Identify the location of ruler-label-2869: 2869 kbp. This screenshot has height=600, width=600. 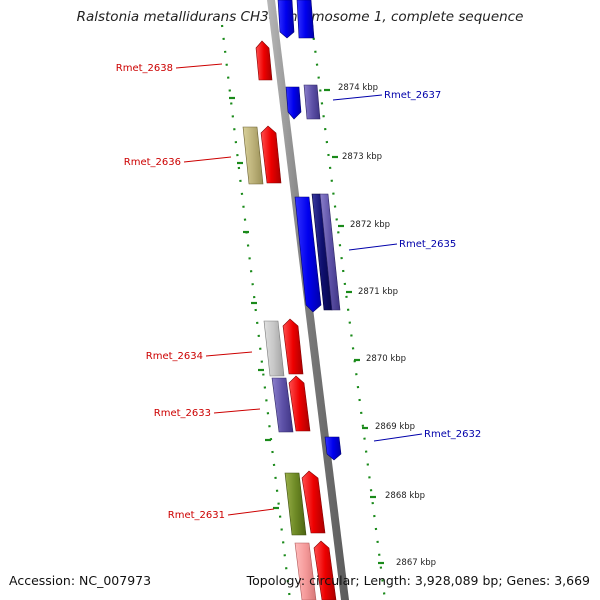
(395, 427).